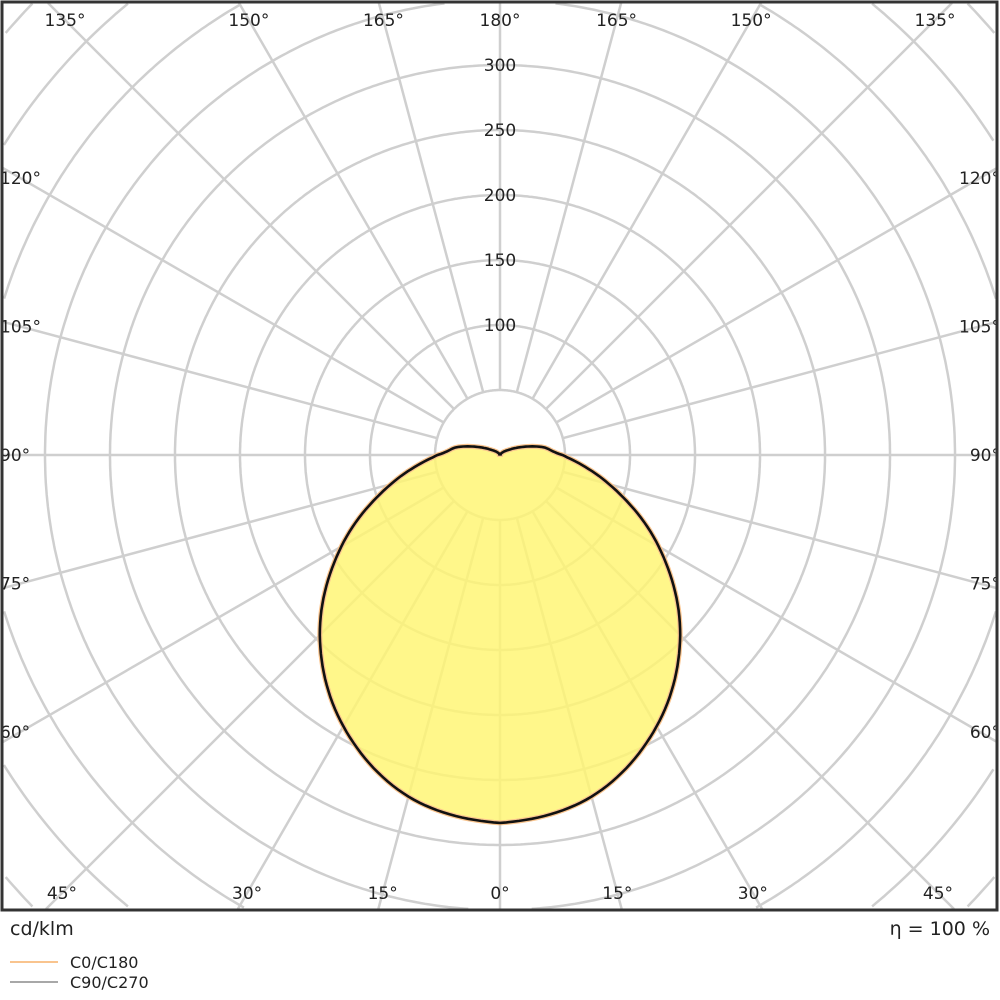  I want to click on unit-label: cd/klm, so click(42, 929).